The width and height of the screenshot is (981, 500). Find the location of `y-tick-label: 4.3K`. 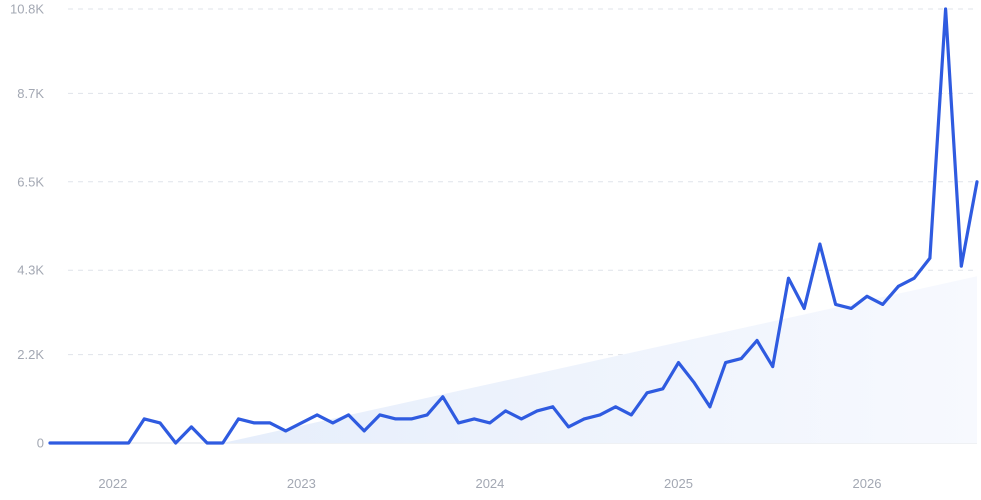

y-tick-label: 4.3K is located at coordinates (30, 270).